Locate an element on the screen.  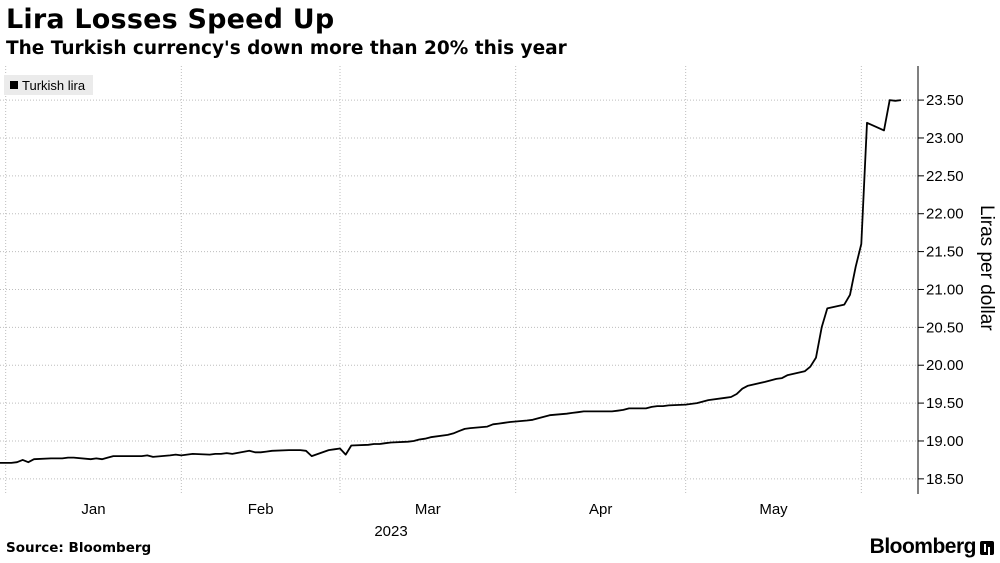
y-tick-label: 20.50 is located at coordinates (945, 327).